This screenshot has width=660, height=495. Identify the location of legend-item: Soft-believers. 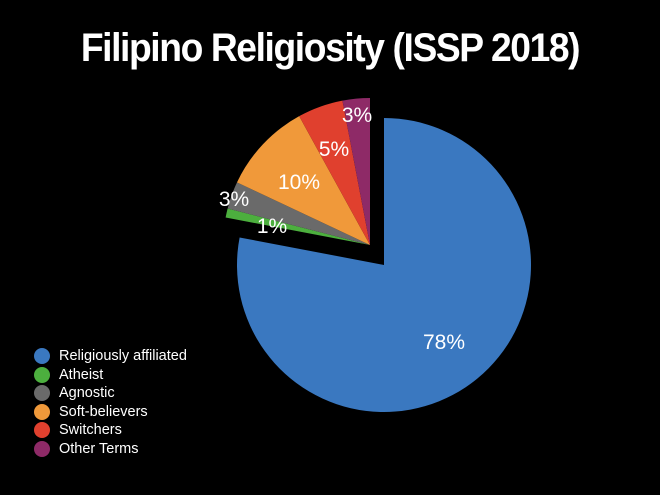
(110, 412).